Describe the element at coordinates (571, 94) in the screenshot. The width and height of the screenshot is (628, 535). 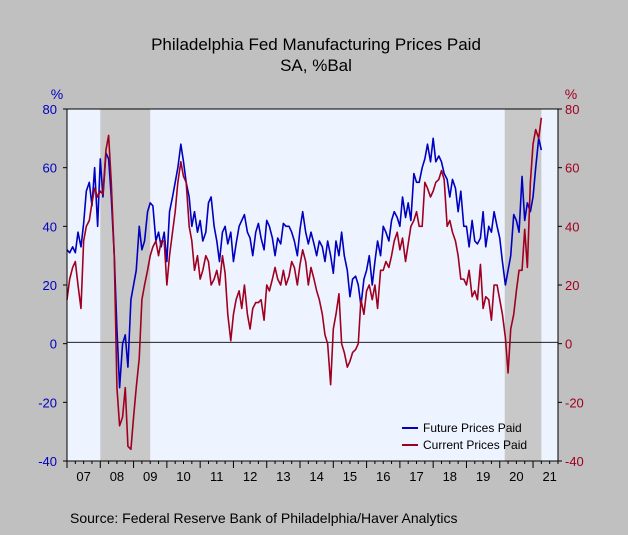
I see `right-axis-unit-label: %` at that location.